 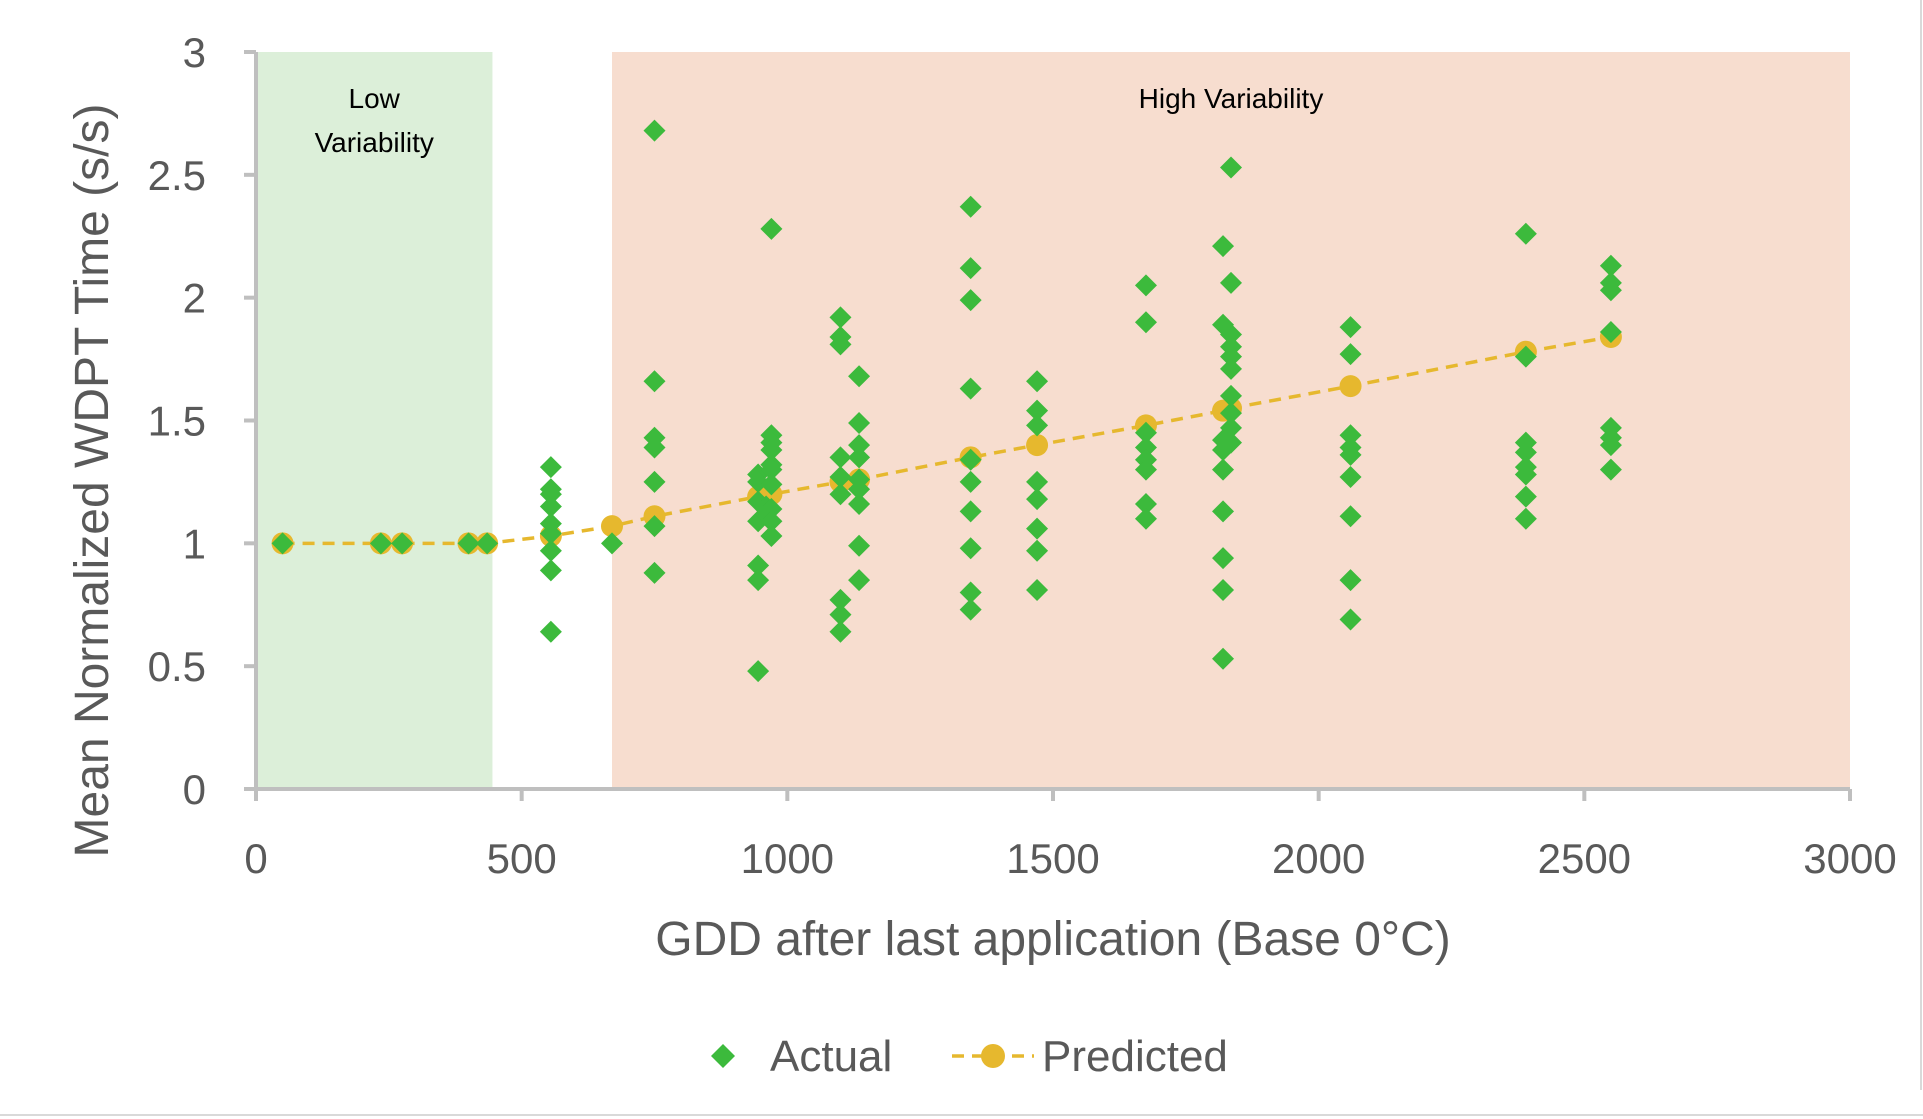 What do you see at coordinates (255, 858) in the screenshot?
I see `x-tick-label: 0` at bounding box center [255, 858].